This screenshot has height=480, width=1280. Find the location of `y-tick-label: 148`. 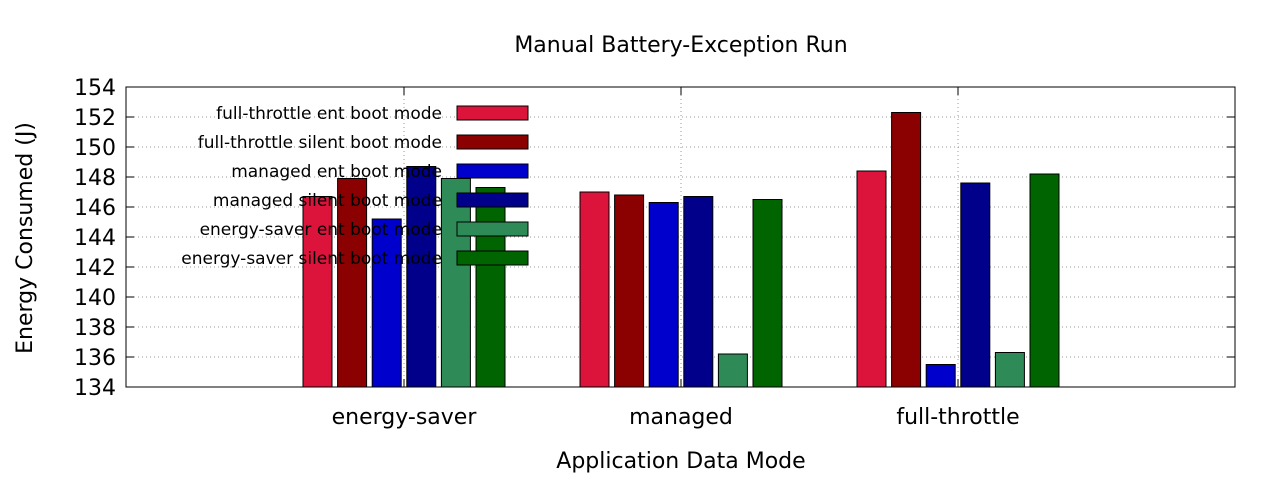

y-tick-label: 148 is located at coordinates (95, 178).